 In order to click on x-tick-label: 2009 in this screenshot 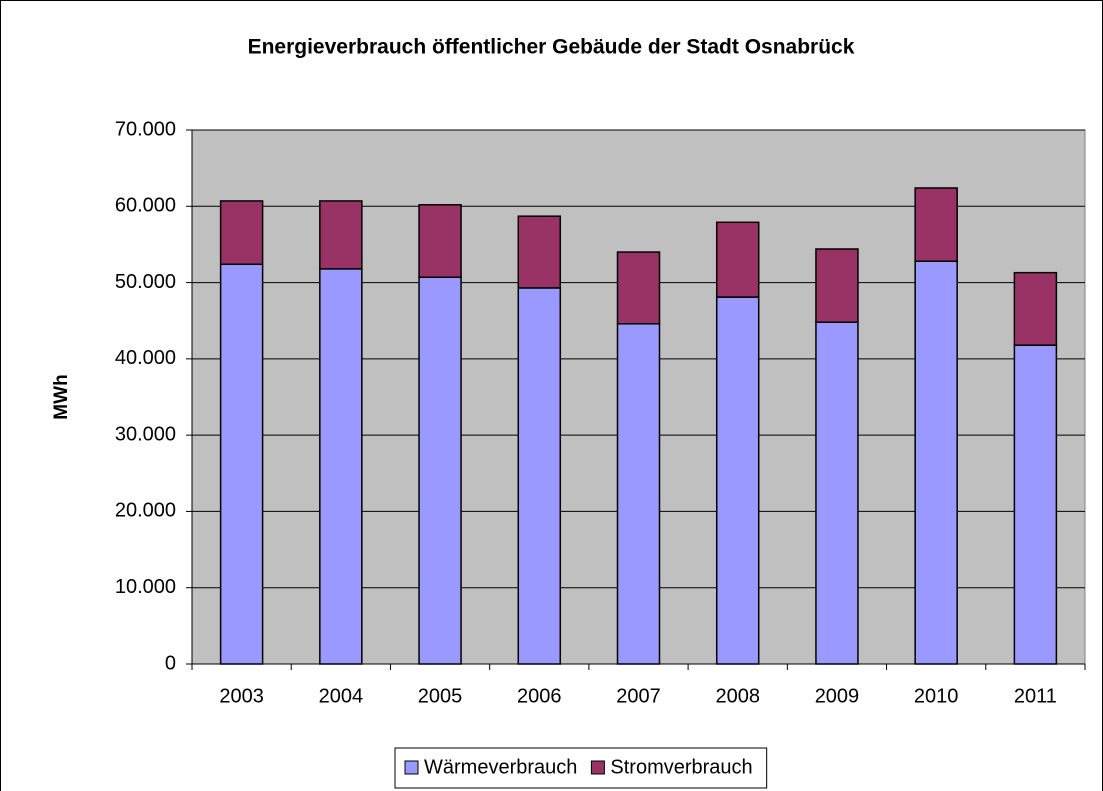, I will do `click(837, 696)`.